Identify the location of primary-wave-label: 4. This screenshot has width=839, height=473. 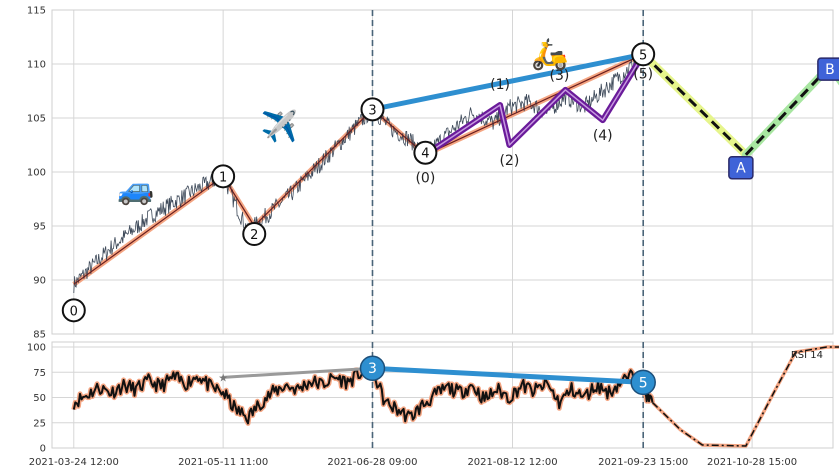
(425, 154).